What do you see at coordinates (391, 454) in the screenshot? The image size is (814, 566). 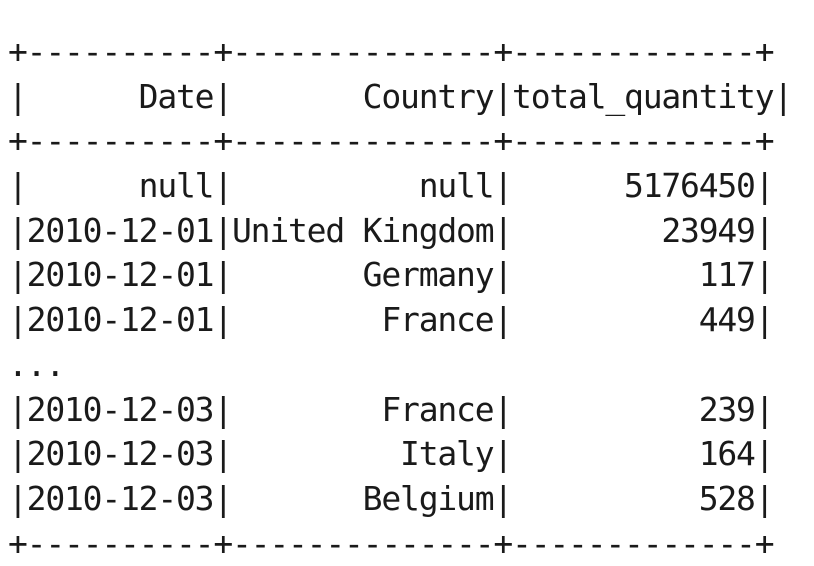 I see `table-row: |2010-12-03| Italy| 164|` at bounding box center [391, 454].